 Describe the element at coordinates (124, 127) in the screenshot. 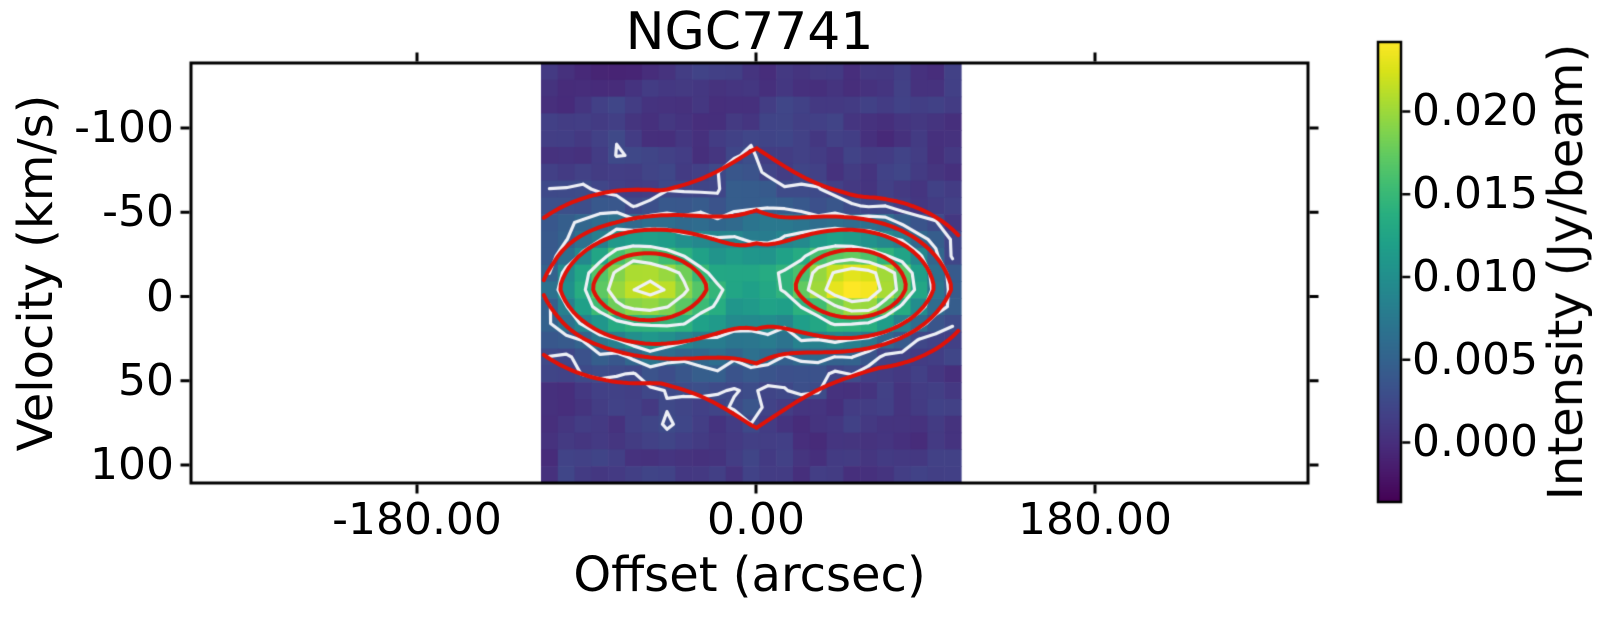

I see `y-tick-label: -100` at that location.